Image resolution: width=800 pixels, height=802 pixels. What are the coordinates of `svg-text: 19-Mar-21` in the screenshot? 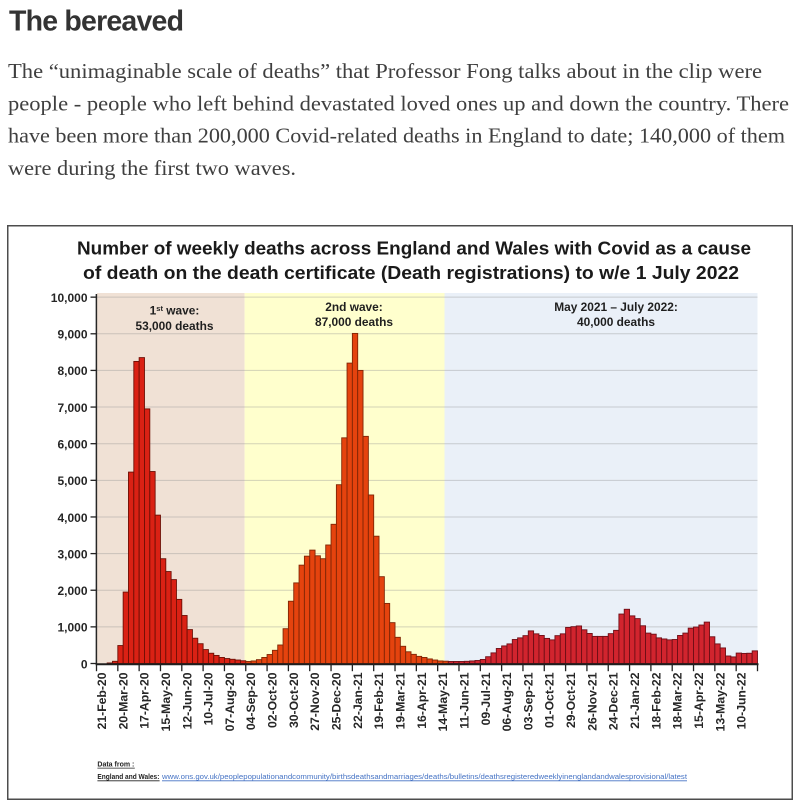 It's located at (400, 700).